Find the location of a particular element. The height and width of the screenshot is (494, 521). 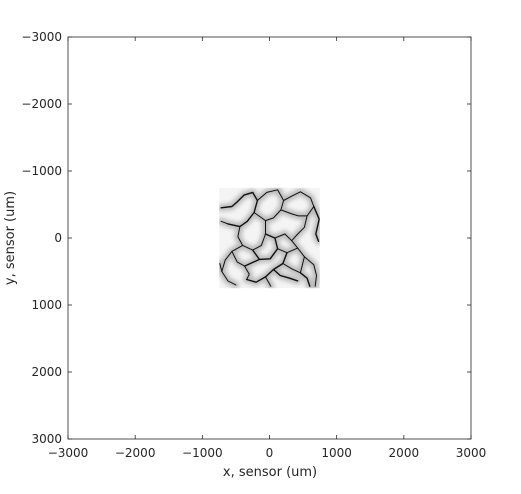

heatmap-image is located at coordinates (269, 238).